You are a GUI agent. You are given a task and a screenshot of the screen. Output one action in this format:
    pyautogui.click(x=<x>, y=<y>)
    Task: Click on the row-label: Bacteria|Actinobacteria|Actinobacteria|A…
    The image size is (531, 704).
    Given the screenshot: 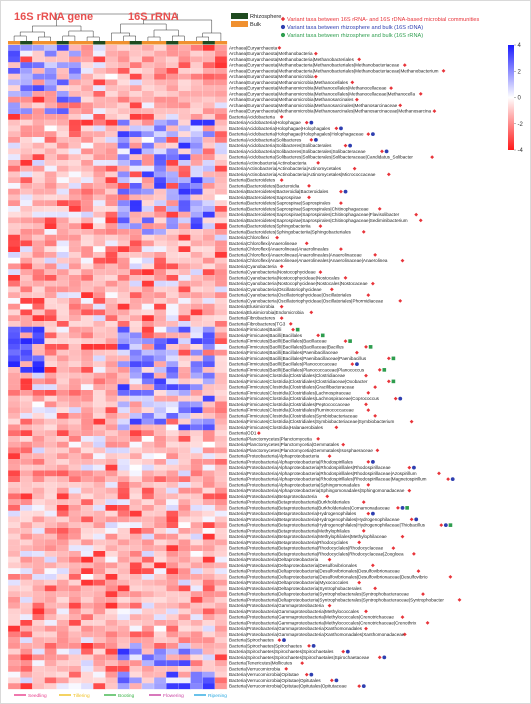 What is the action you would take?
    pyautogui.click(x=302, y=174)
    